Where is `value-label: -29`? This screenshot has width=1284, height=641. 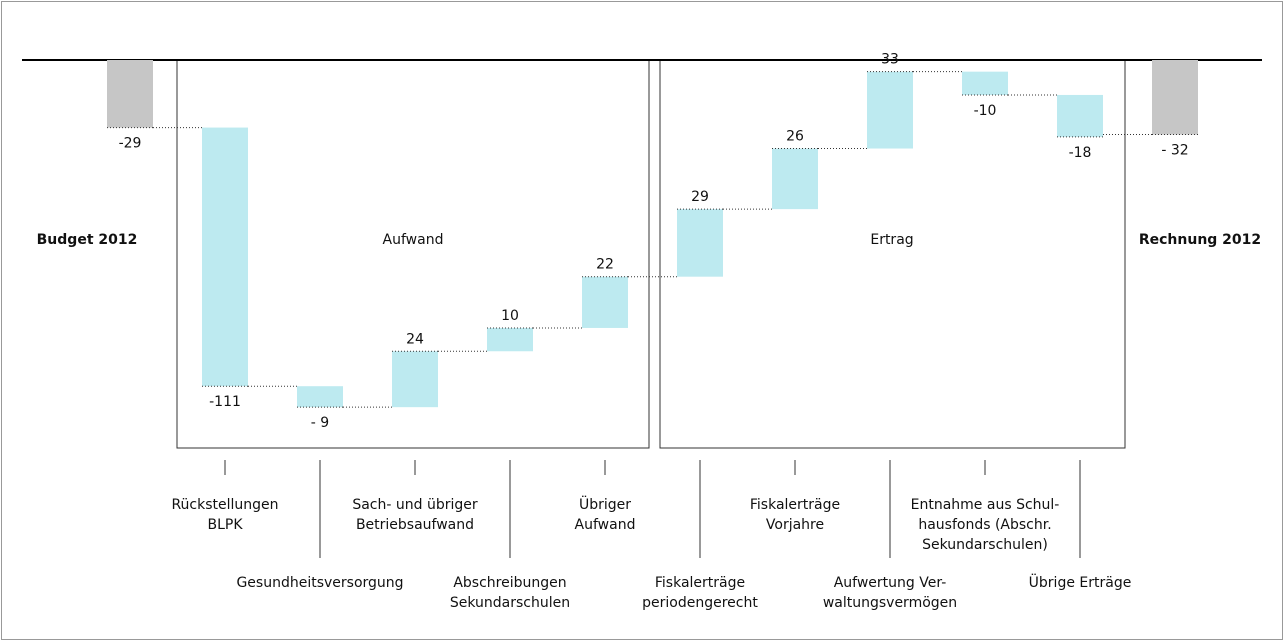 value-label: -29 is located at coordinates (130, 144).